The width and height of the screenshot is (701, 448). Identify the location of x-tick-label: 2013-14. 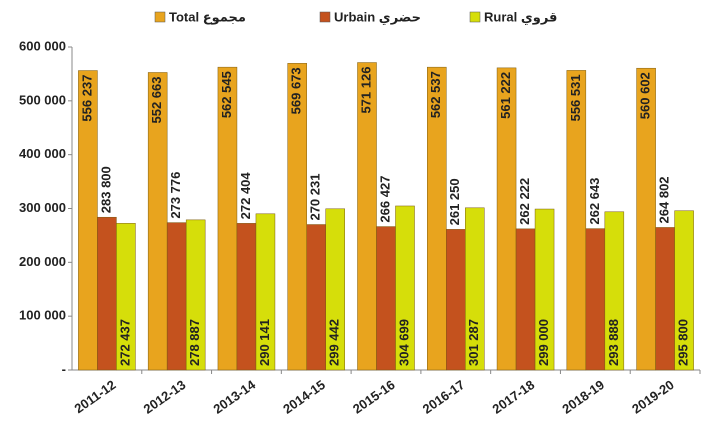
(234, 397).